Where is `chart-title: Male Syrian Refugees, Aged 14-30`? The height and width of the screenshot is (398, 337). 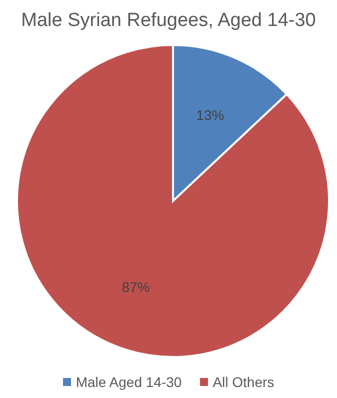 chart-title: Male Syrian Refugees, Aged 14-30 is located at coordinates (168, 21).